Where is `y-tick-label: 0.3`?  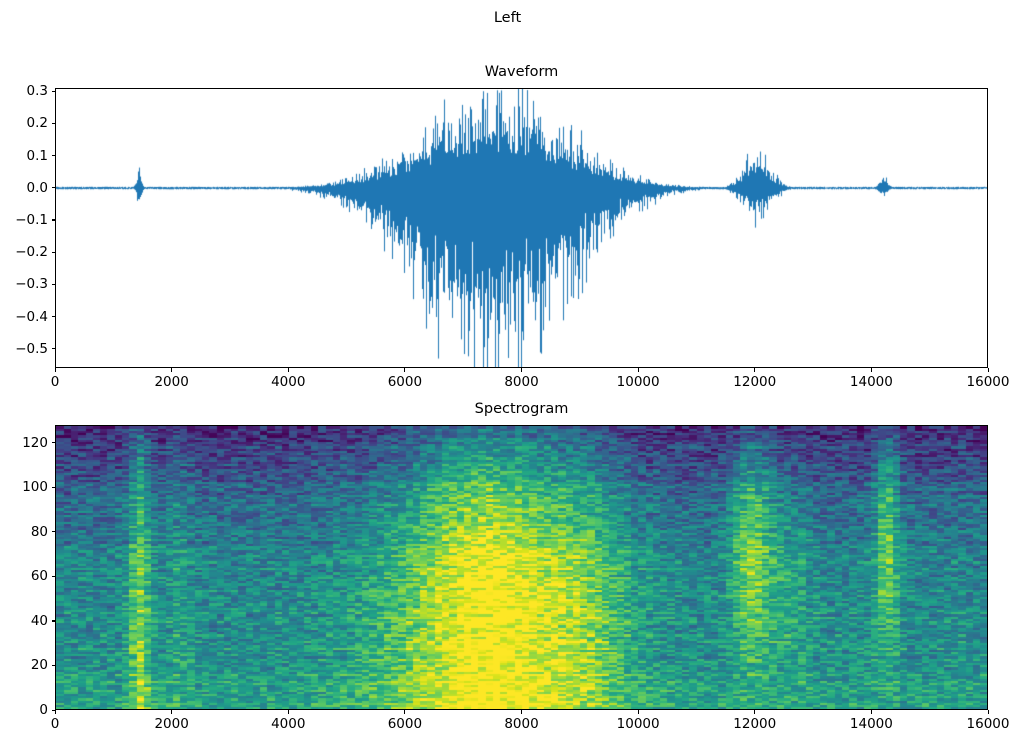 y-tick-label: 0.3 is located at coordinates (37, 91).